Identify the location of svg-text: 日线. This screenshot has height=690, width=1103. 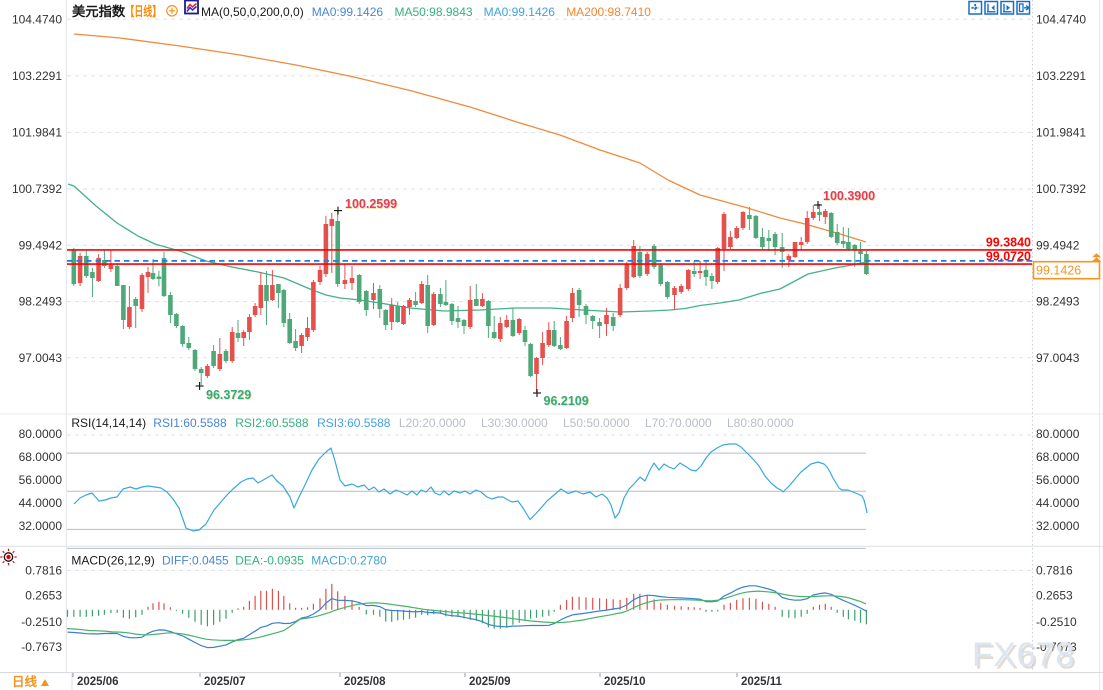
(25, 681).